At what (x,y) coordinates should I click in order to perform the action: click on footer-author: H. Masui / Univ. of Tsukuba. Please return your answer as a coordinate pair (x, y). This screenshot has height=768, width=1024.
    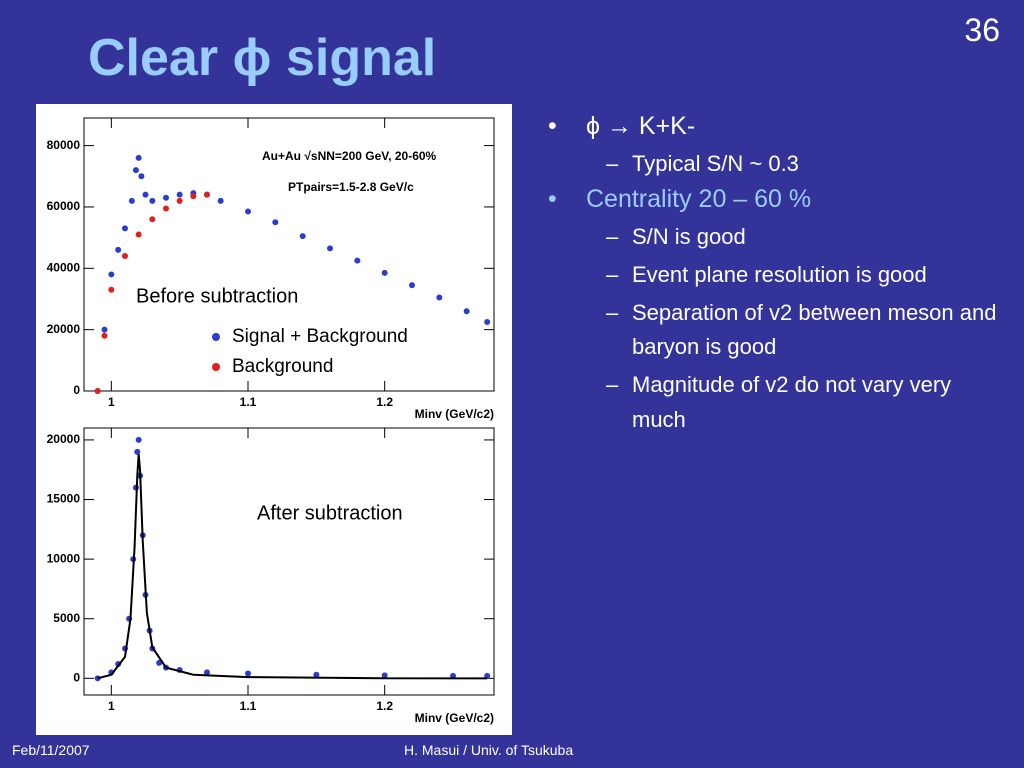
    Looking at the image, I should click on (489, 750).